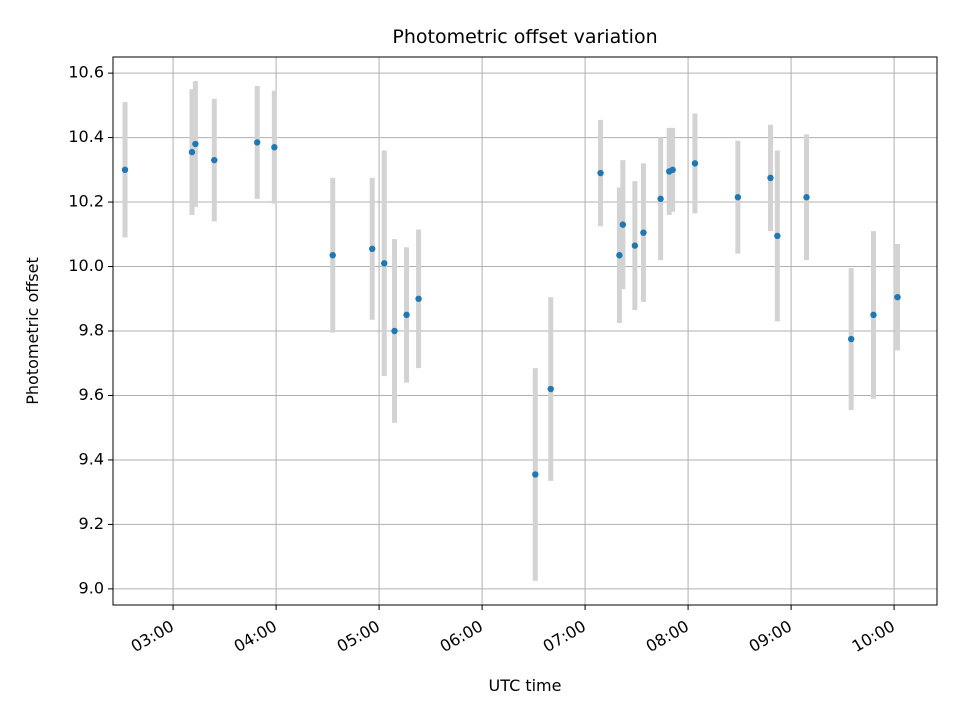 This screenshot has height=720, width=960. What do you see at coordinates (91, 394) in the screenshot?
I see `y-tick-label: 9.6` at bounding box center [91, 394].